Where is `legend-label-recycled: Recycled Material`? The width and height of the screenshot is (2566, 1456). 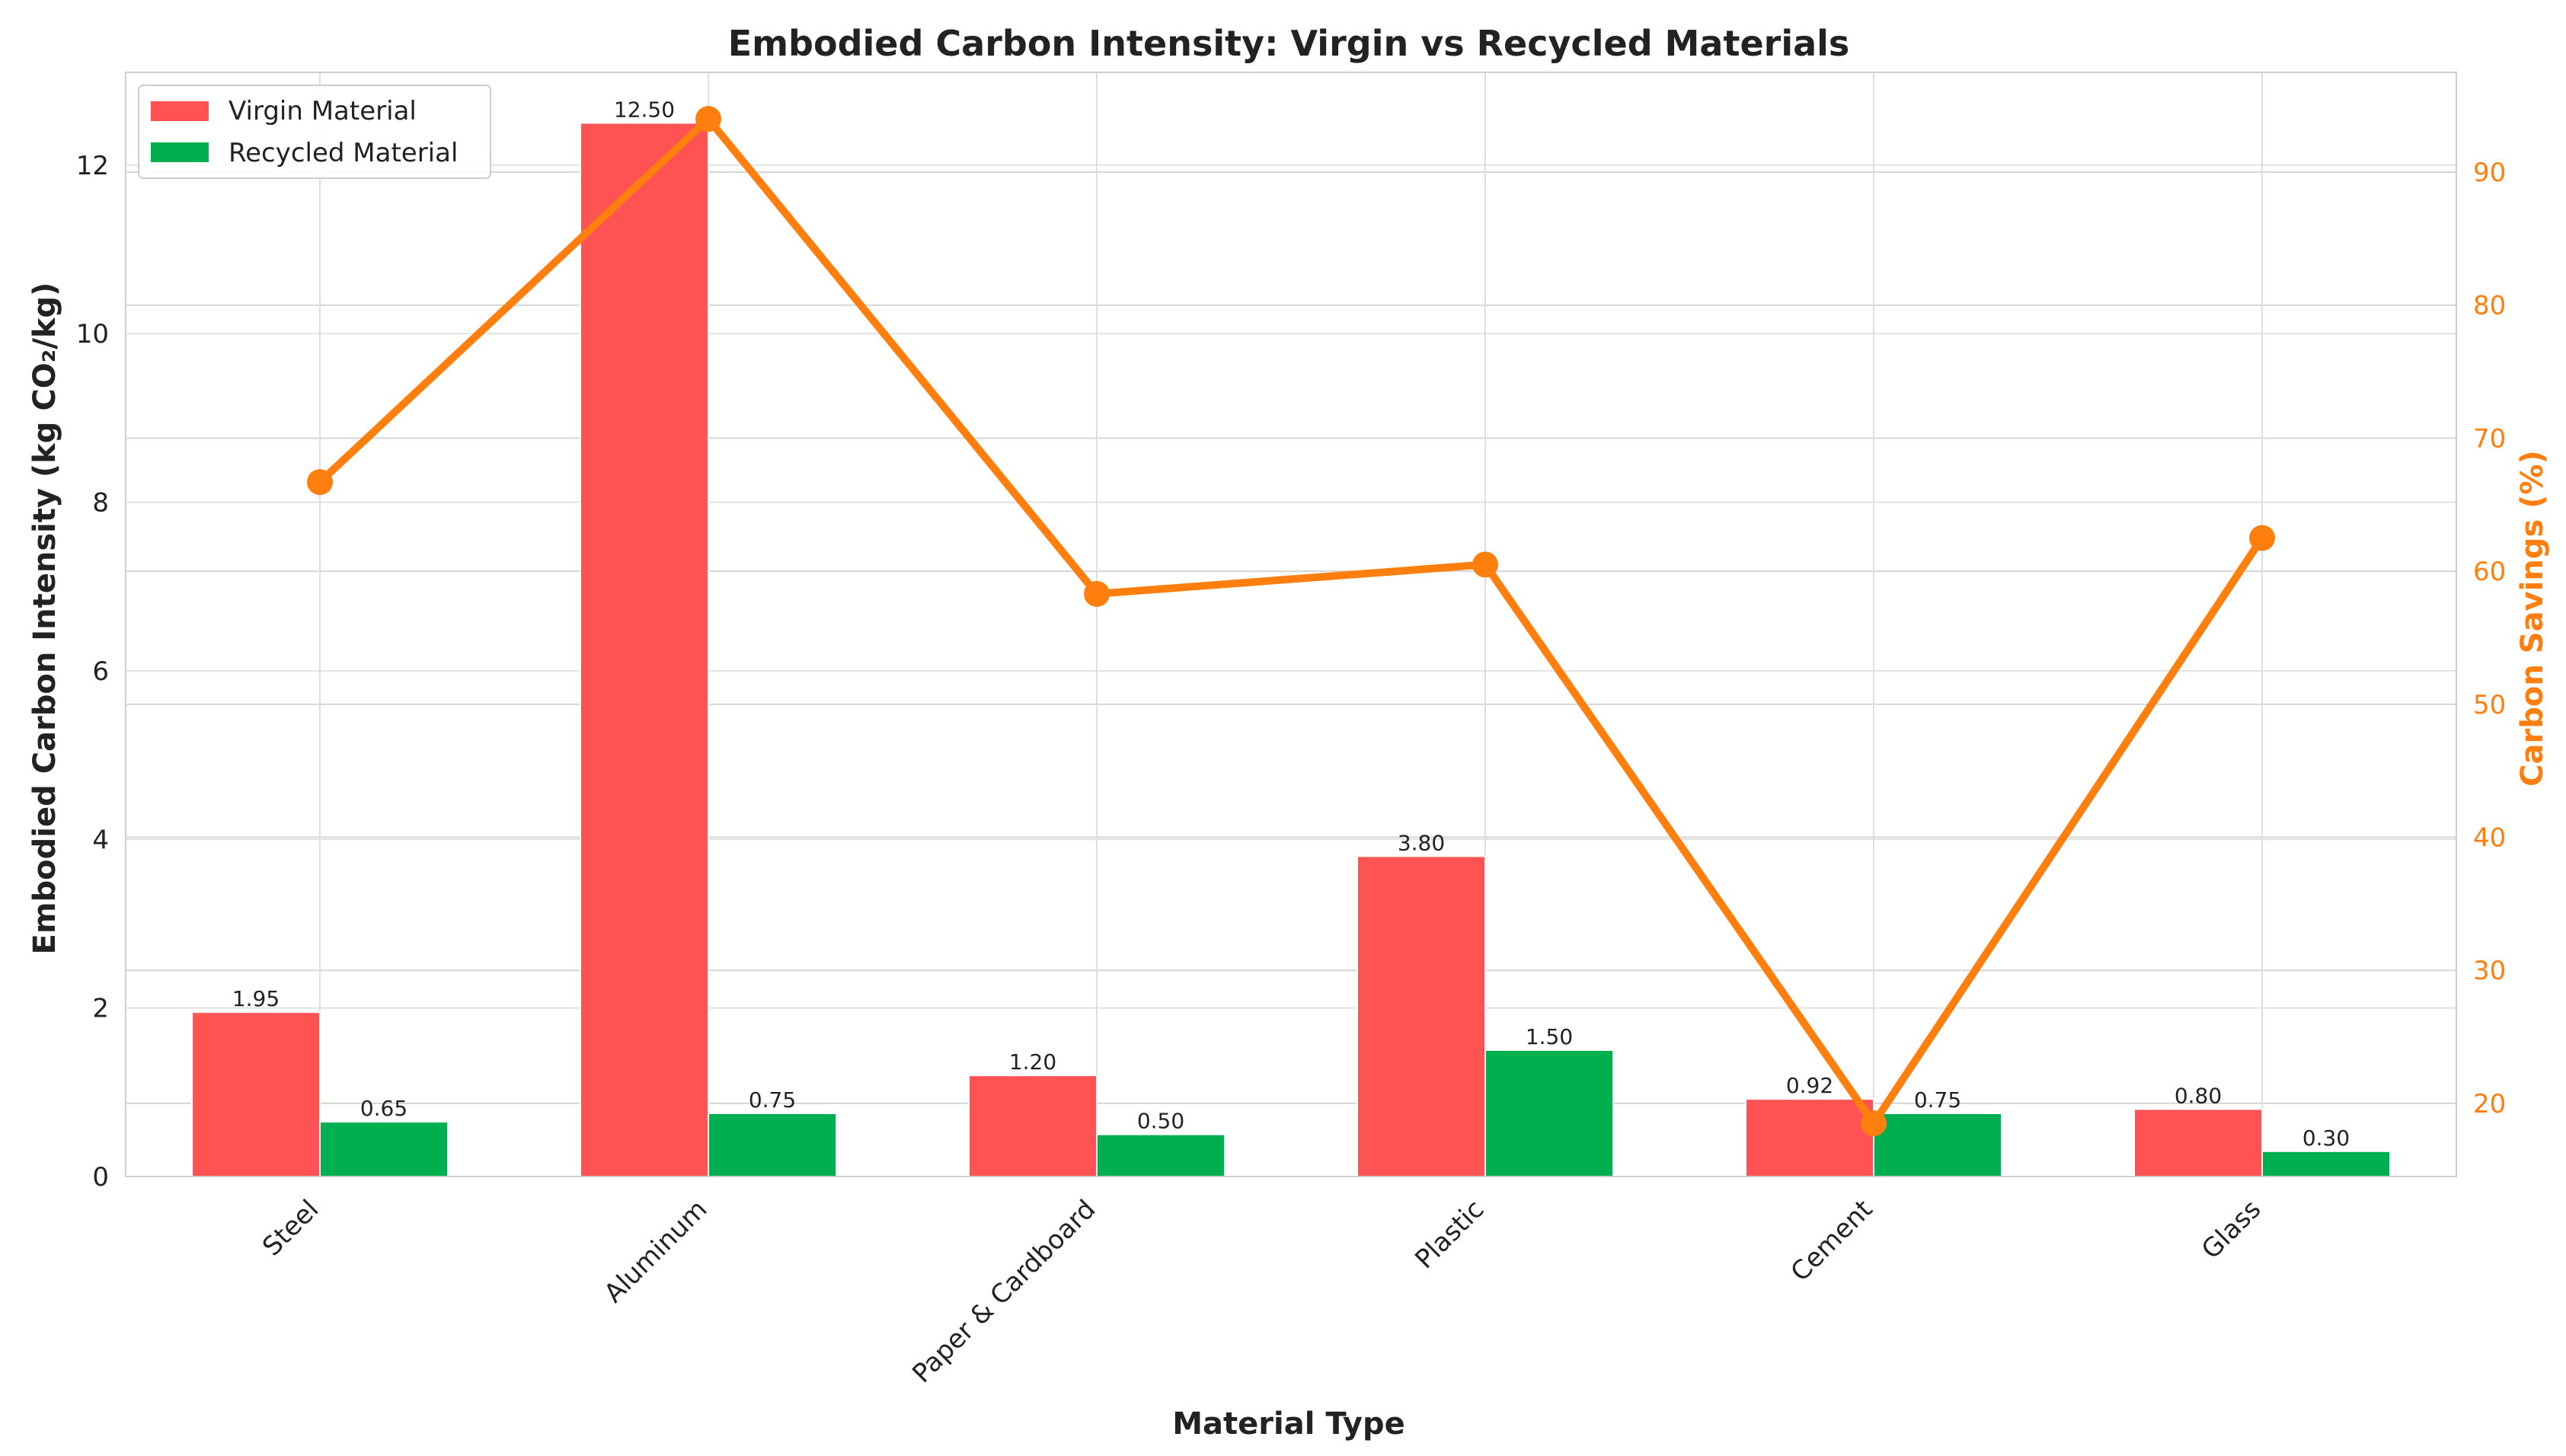
legend-label-recycled: Recycled Material is located at coordinates (343, 153).